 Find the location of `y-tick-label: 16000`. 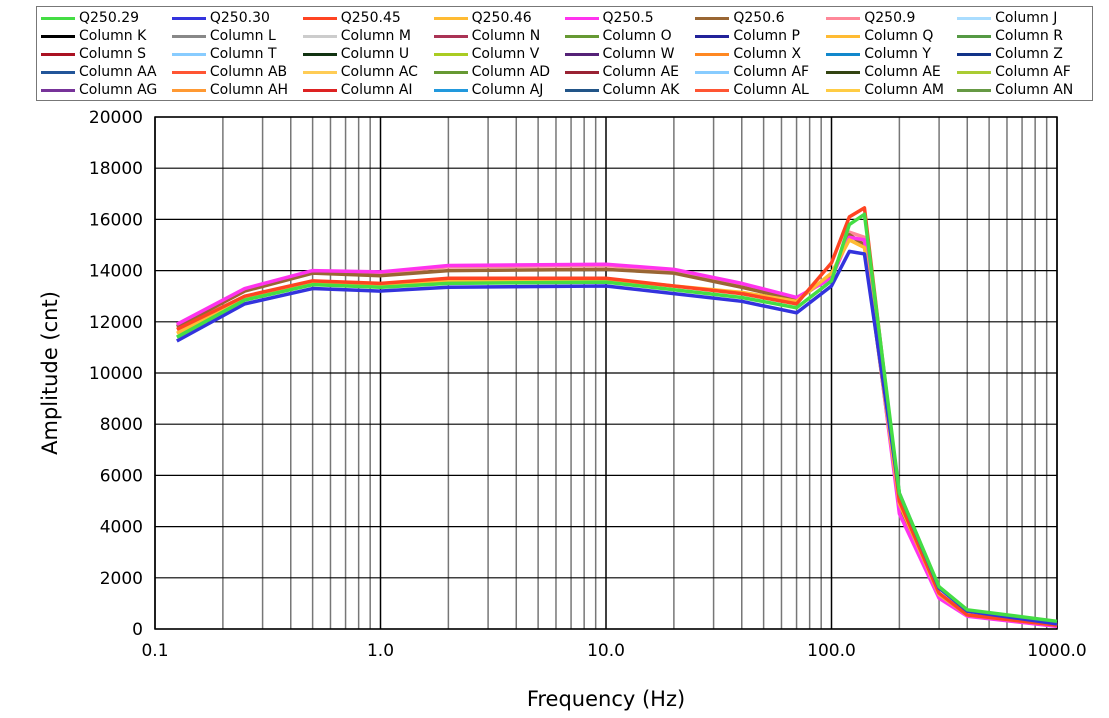

y-tick-label: 16000 is located at coordinates (116, 220).